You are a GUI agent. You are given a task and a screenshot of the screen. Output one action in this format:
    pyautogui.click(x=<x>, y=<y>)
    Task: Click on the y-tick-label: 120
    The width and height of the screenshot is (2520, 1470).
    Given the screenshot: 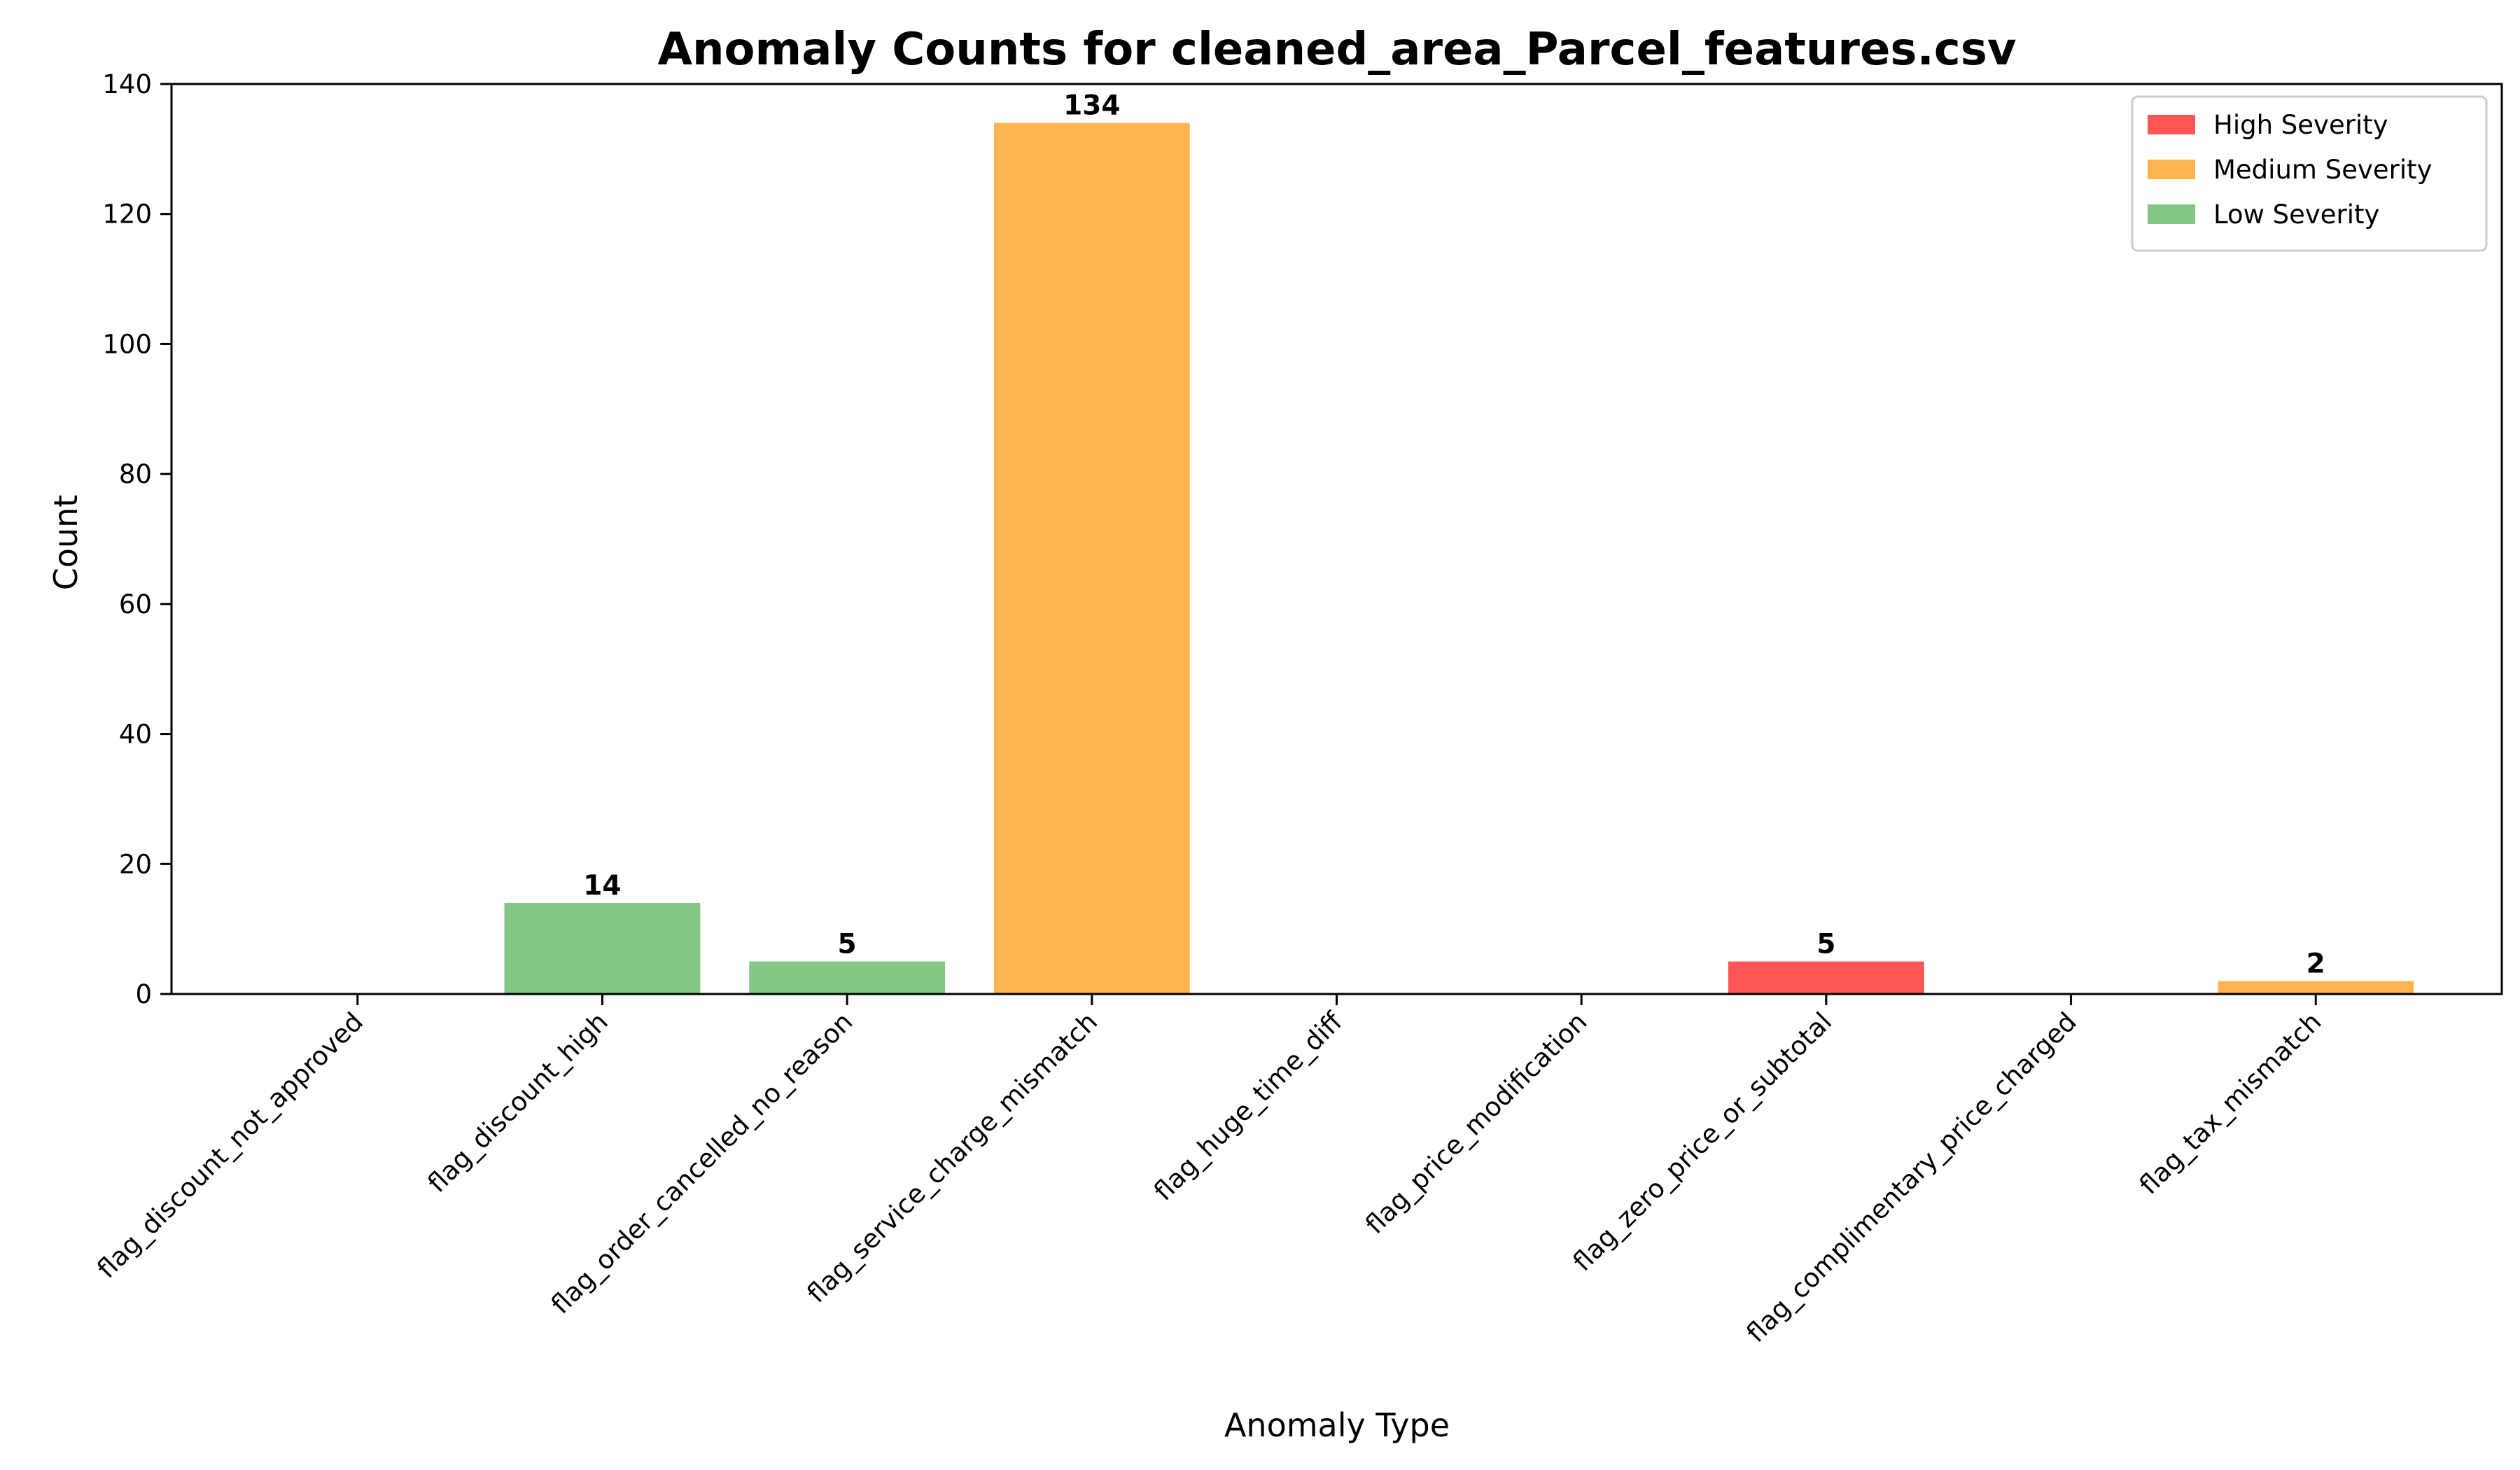 What is the action you would take?
    pyautogui.click(x=127, y=215)
    